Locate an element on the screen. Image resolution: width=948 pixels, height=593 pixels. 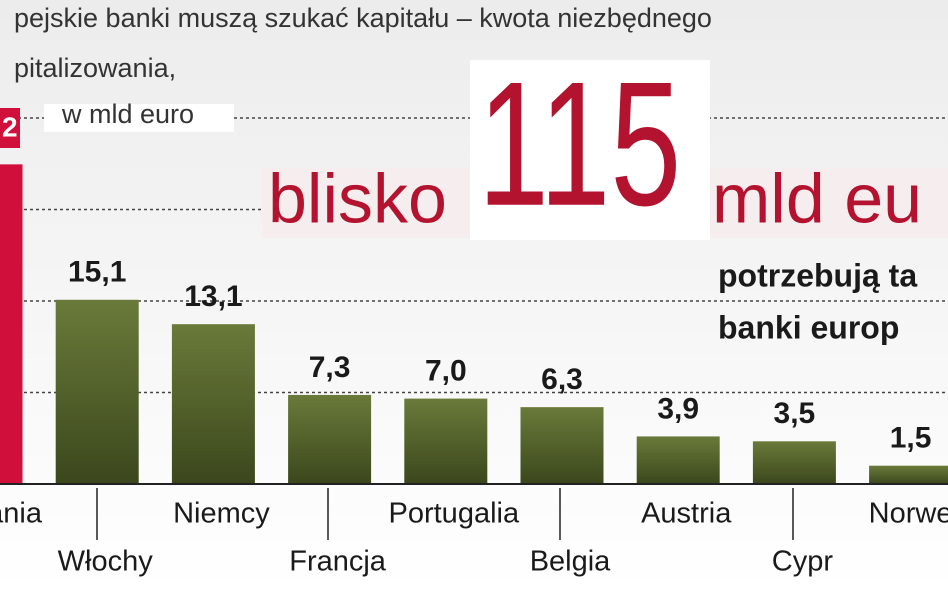
x-tick-label: Norweg is located at coordinates (908, 514).